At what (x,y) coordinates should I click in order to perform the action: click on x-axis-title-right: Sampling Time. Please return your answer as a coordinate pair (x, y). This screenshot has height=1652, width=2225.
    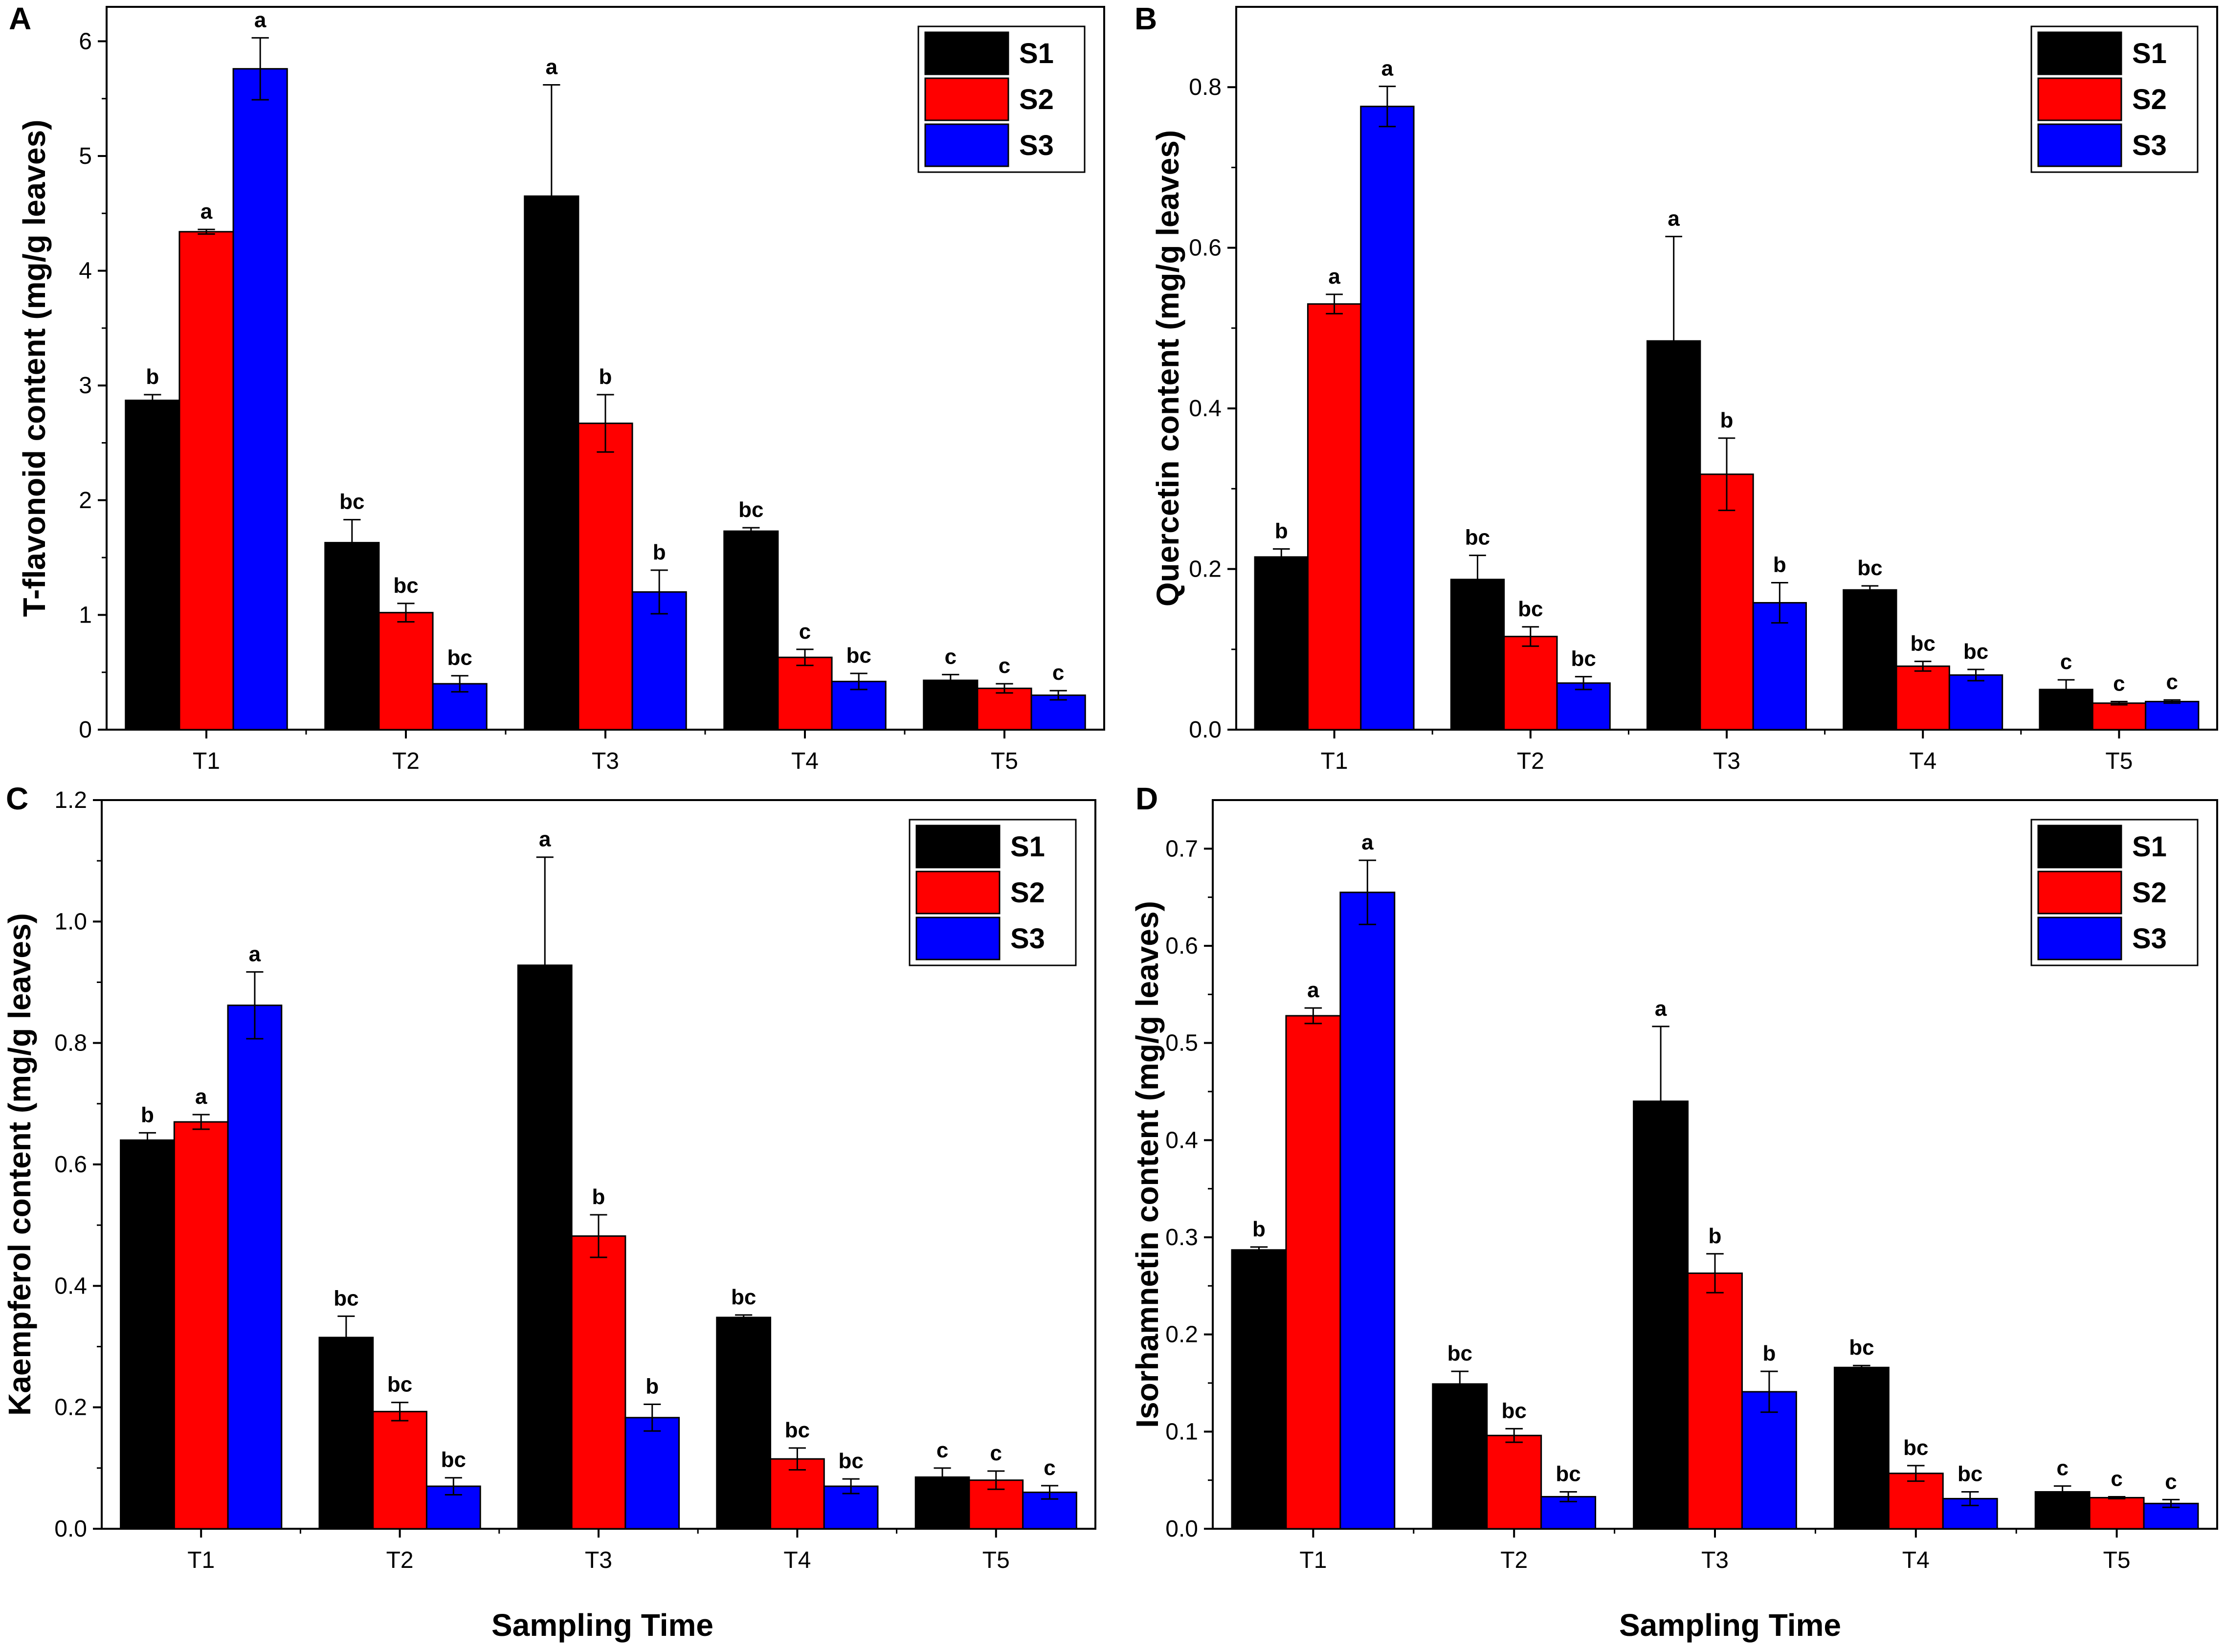
    Looking at the image, I should click on (1730, 1625).